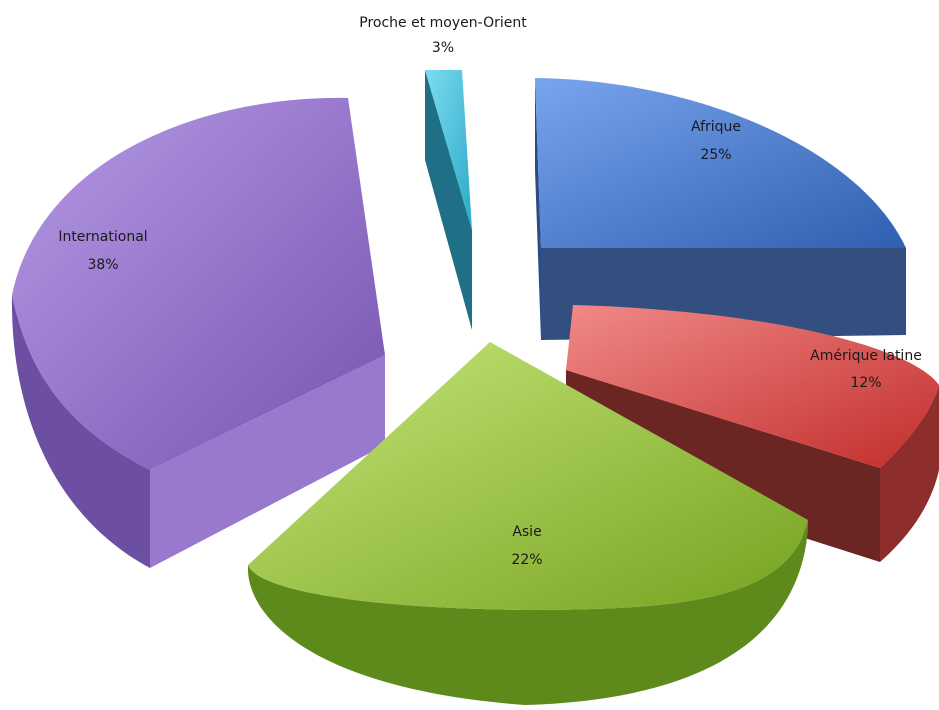 This screenshot has height=710, width=939. What do you see at coordinates (865, 383) in the screenshot?
I see `label-amerique-latine-value: 12%` at bounding box center [865, 383].